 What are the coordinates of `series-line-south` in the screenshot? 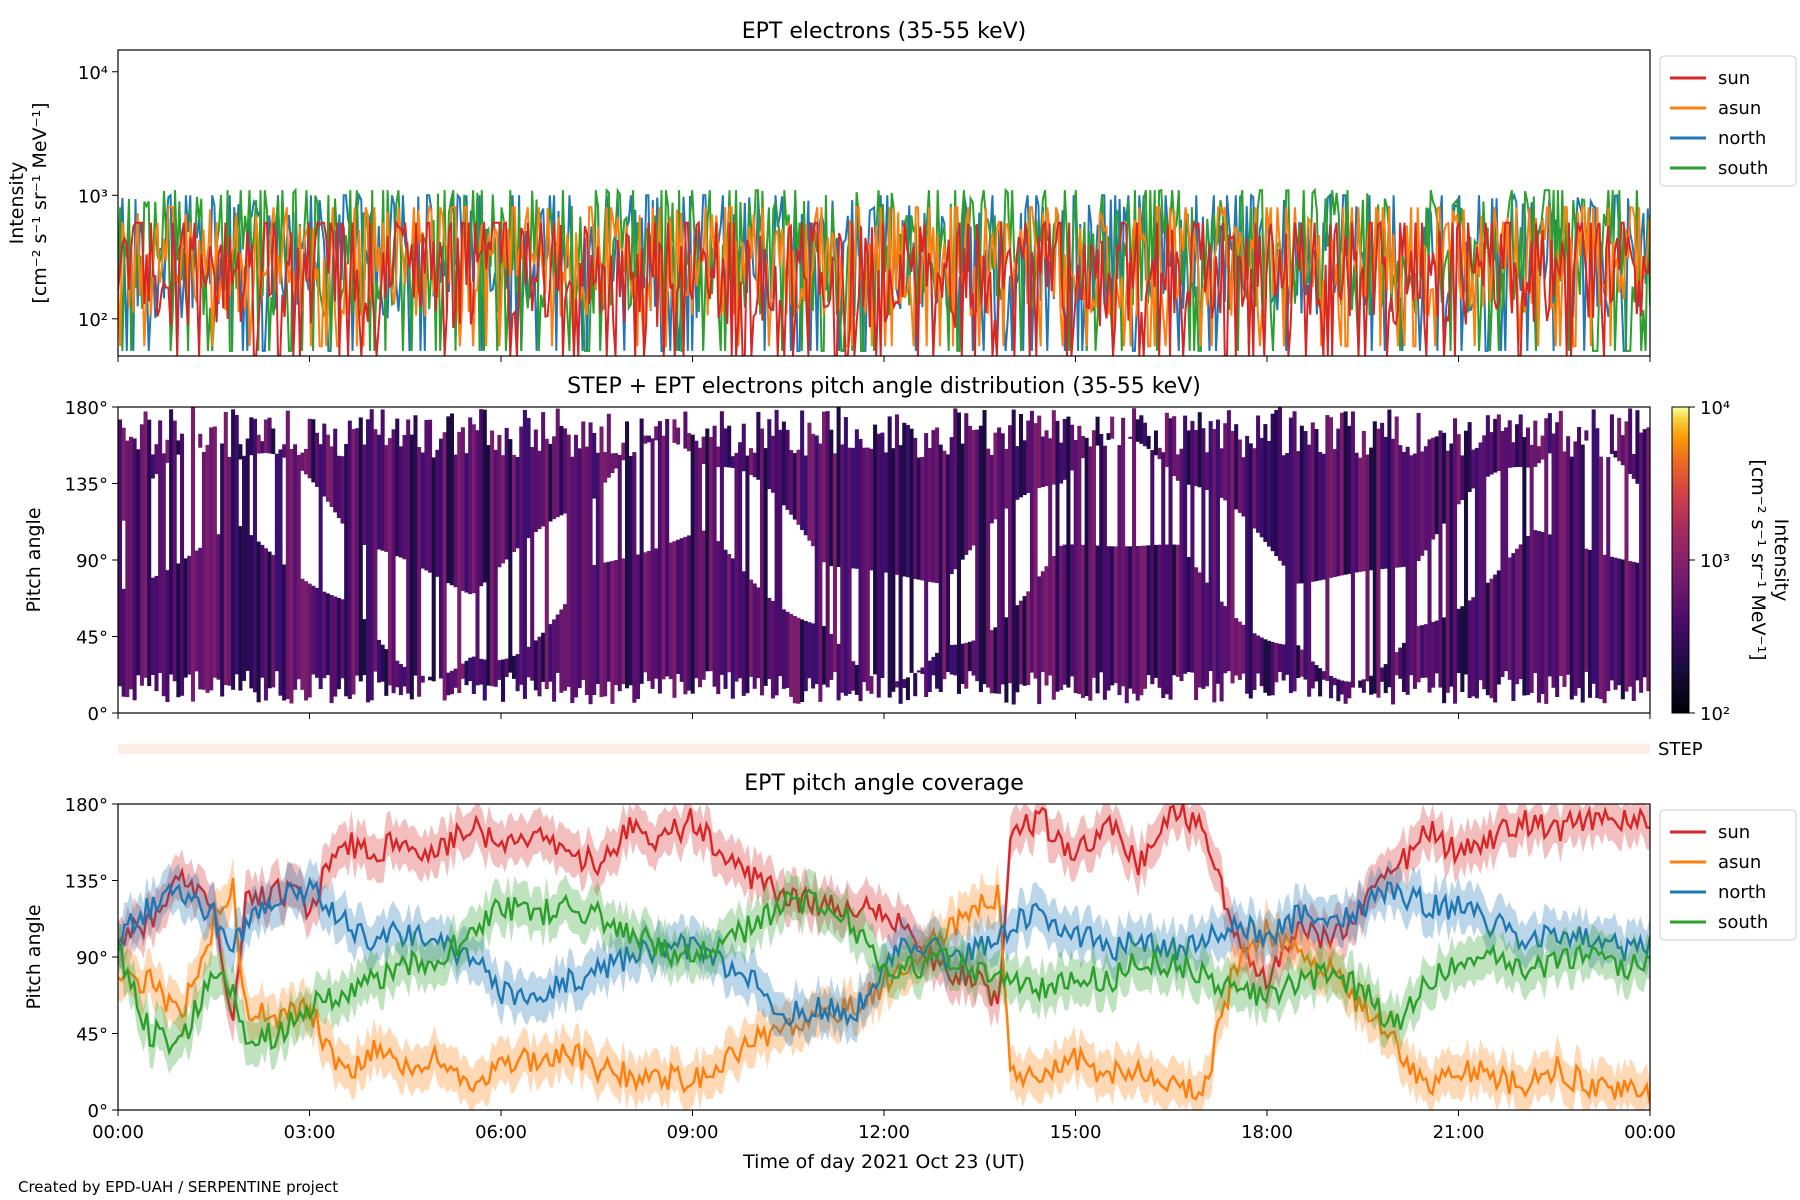 It's located at (884, 972).